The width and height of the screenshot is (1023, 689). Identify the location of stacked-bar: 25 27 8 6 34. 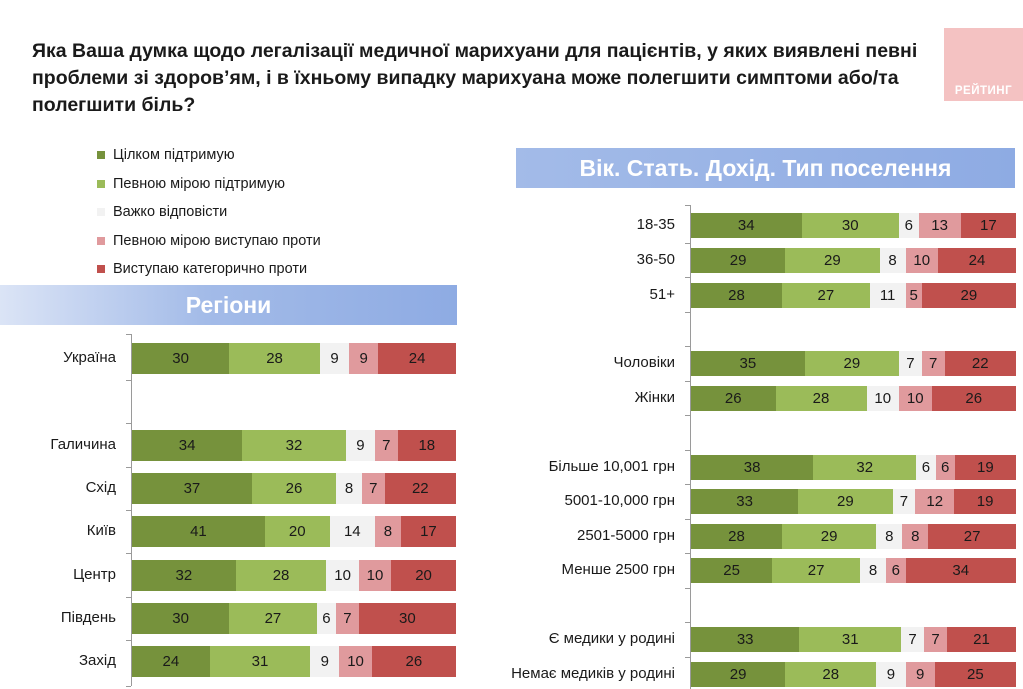
(853, 570).